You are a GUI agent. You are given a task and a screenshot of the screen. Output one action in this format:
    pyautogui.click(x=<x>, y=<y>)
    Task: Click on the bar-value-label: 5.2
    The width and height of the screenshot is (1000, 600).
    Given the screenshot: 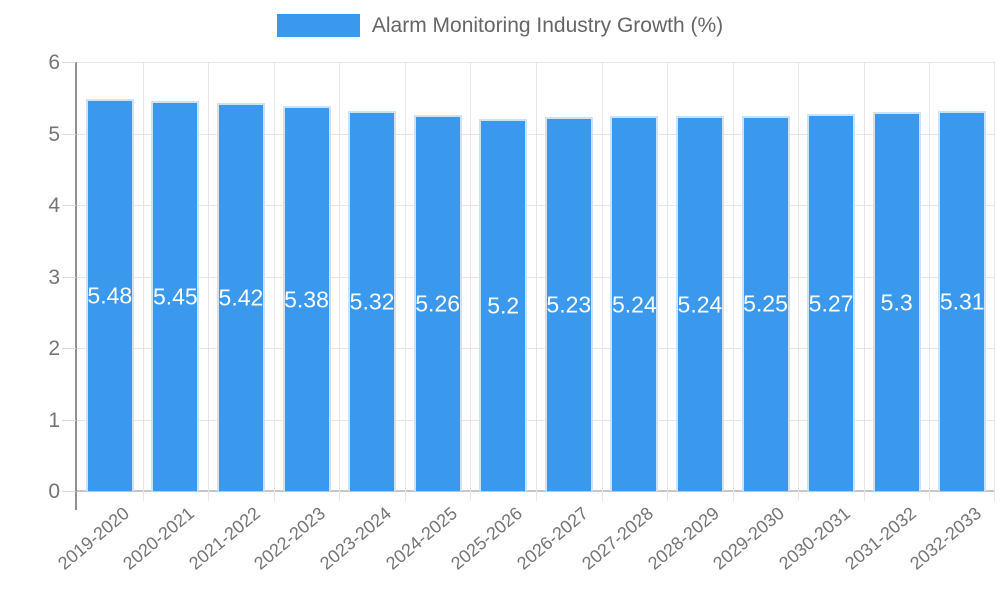 What is the action you would take?
    pyautogui.click(x=503, y=305)
    